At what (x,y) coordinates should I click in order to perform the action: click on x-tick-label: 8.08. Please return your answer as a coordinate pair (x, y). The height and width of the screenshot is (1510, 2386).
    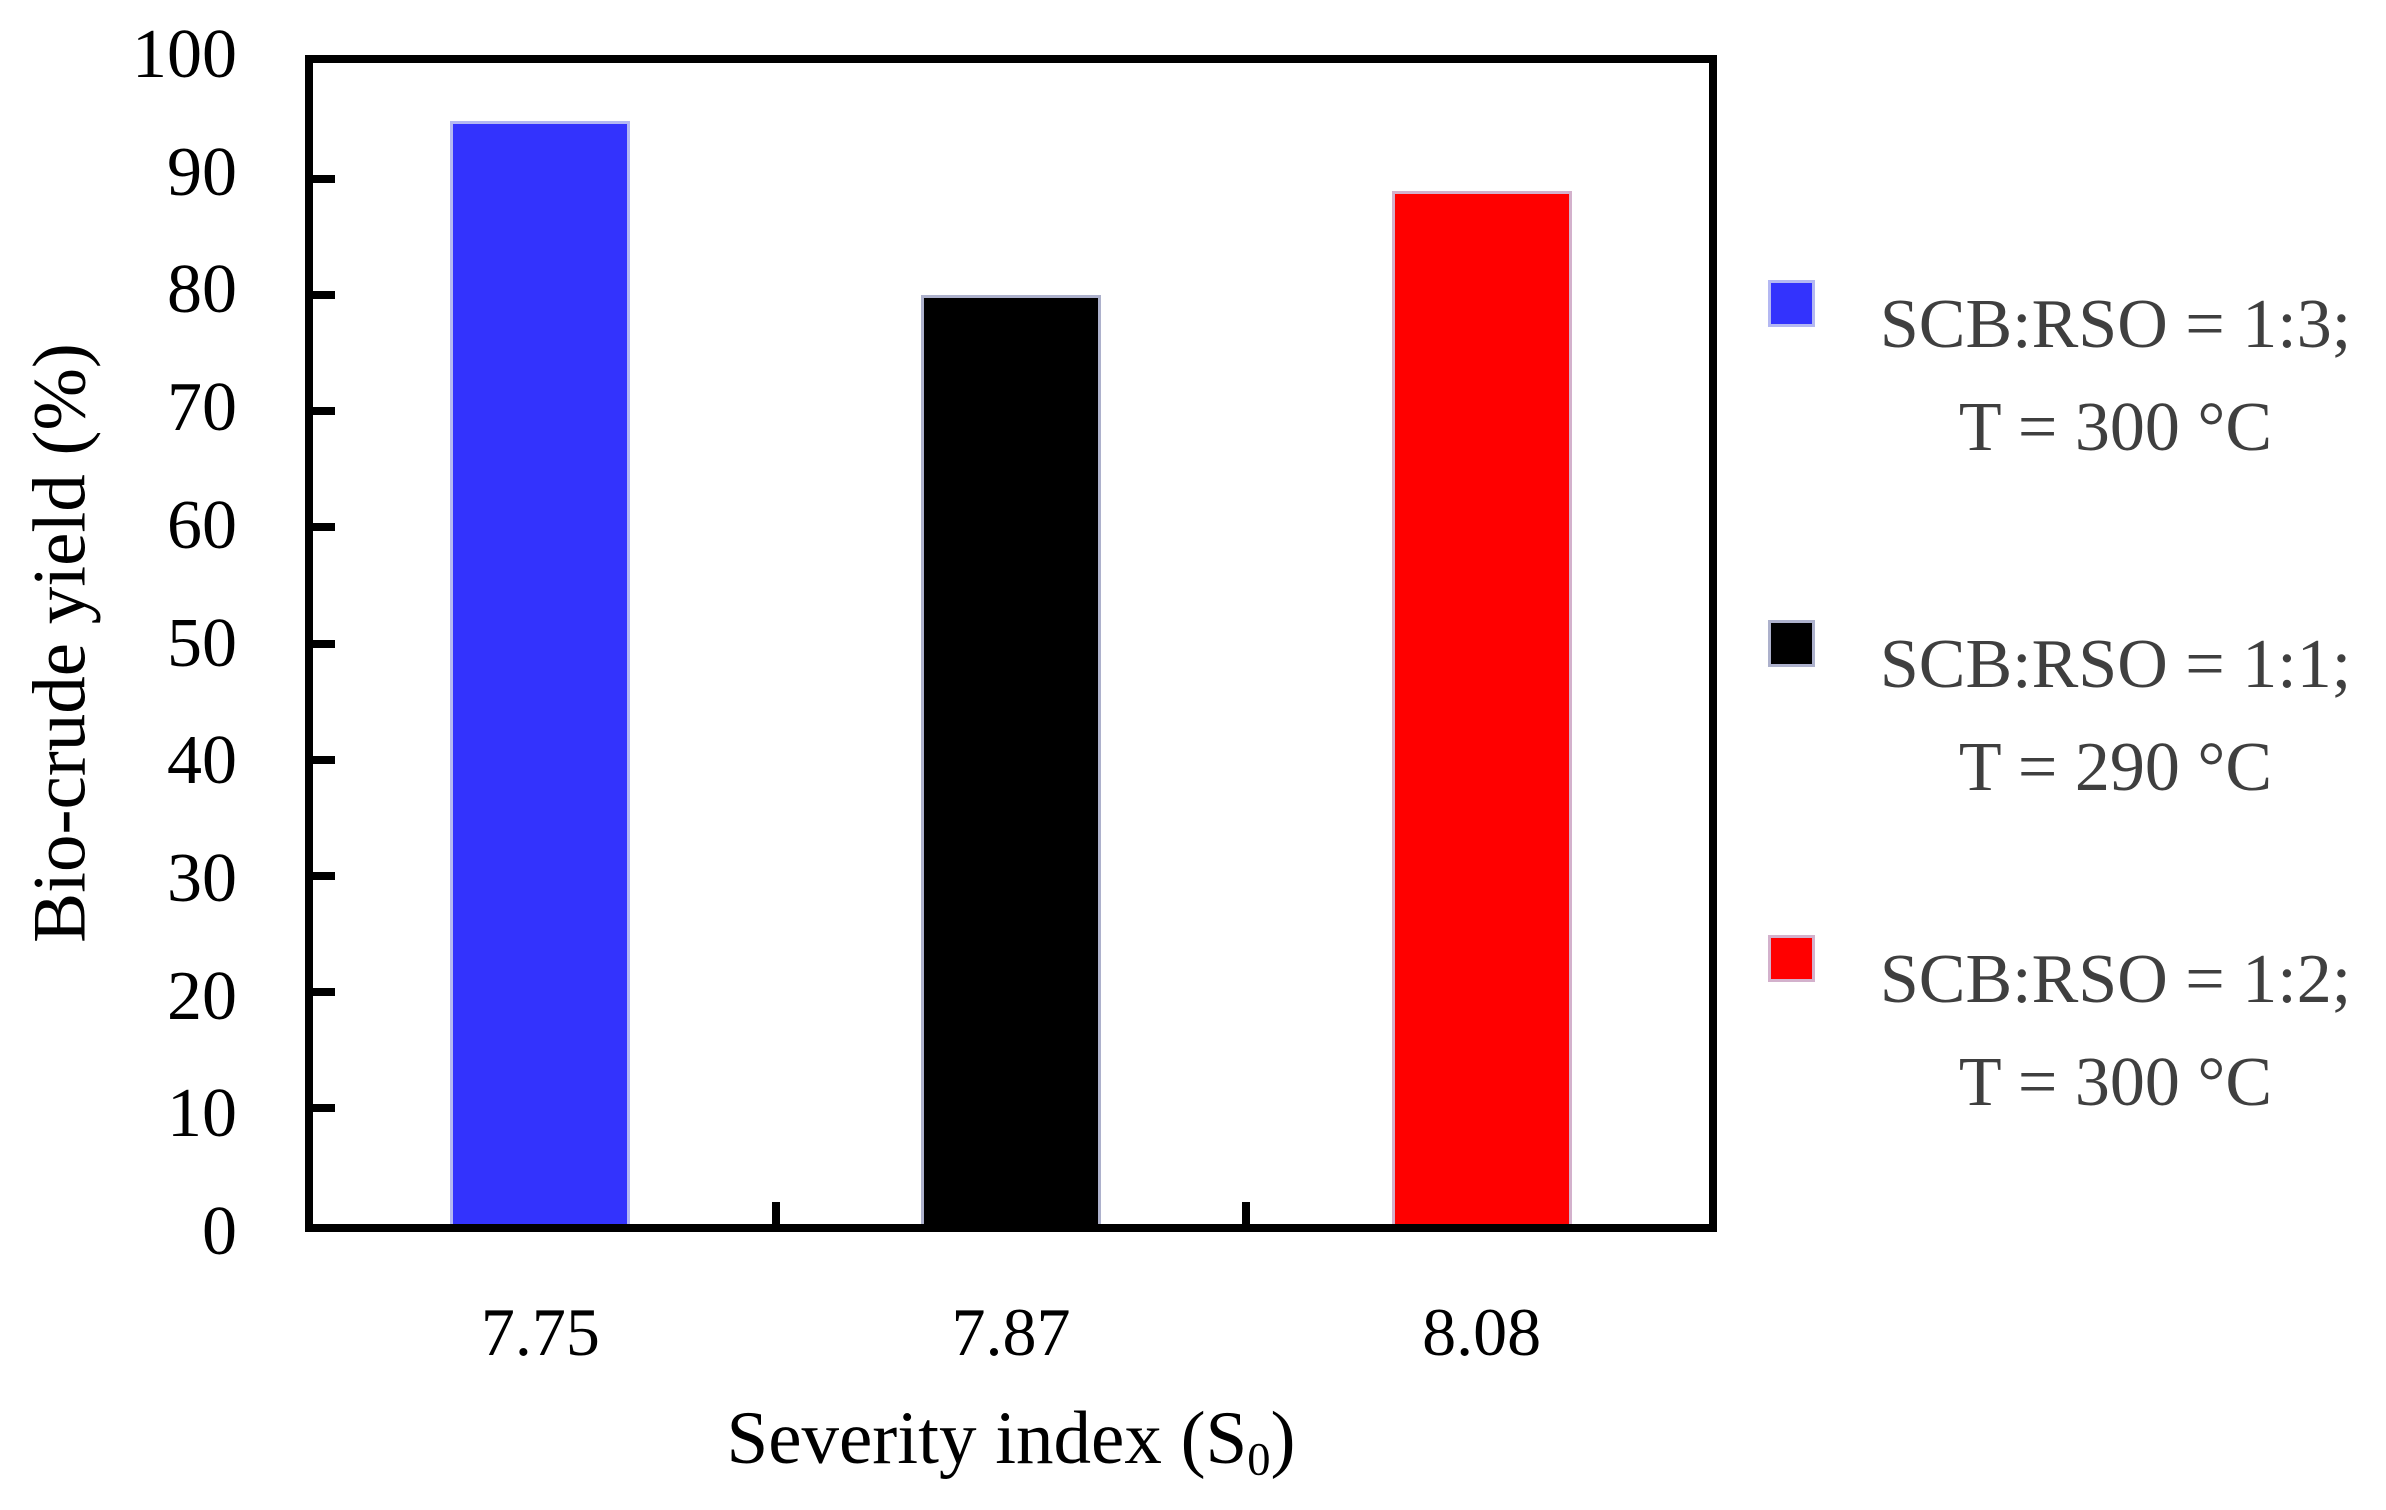
    Looking at the image, I should click on (1482, 1332).